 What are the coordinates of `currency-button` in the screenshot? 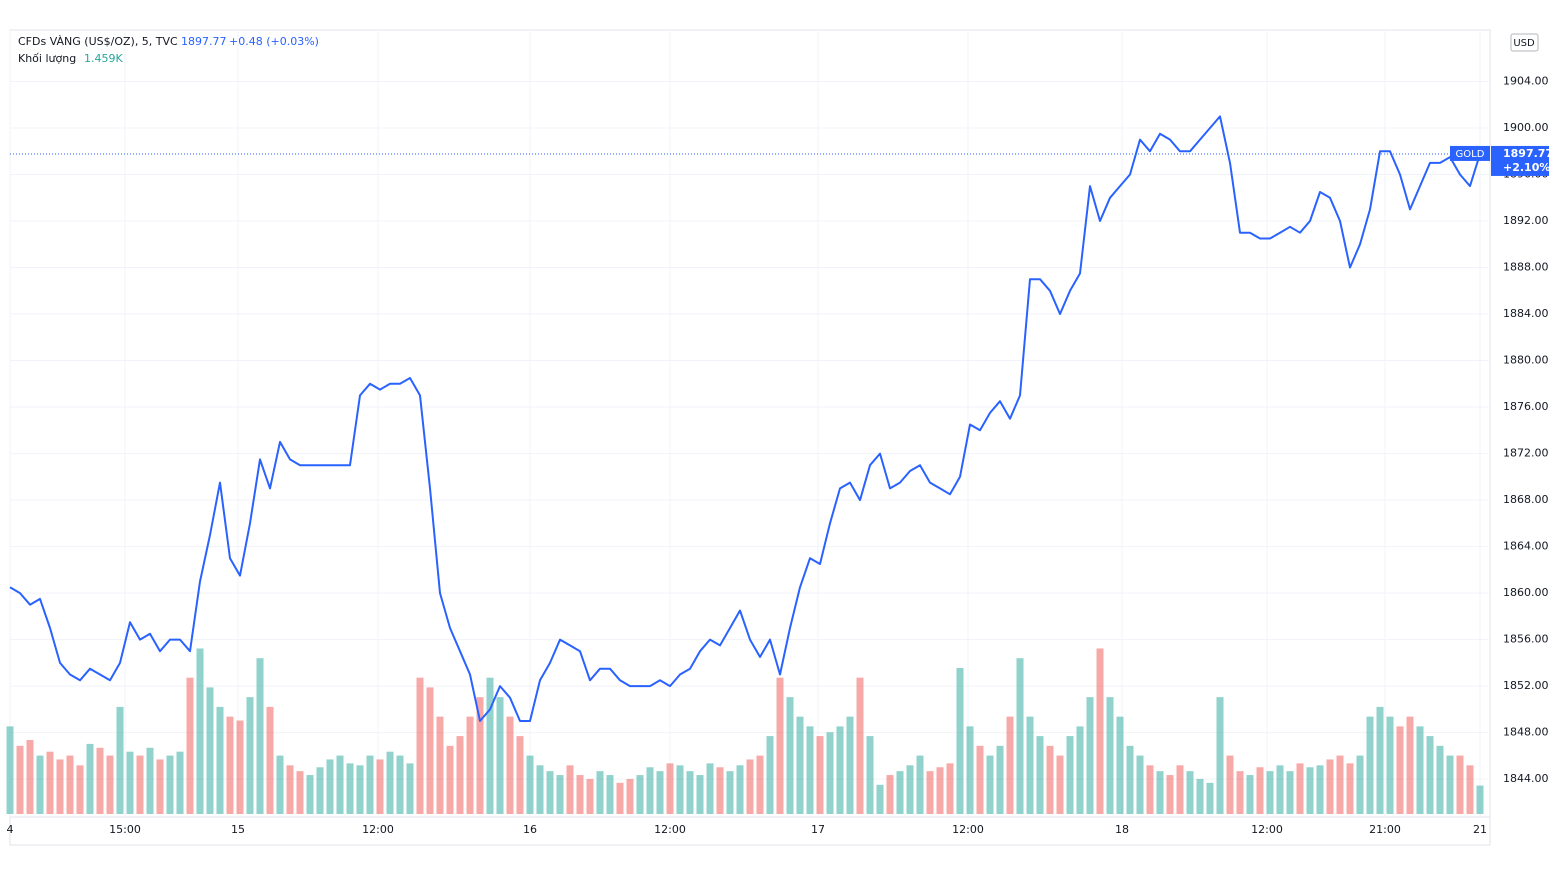 It's located at (1524, 42).